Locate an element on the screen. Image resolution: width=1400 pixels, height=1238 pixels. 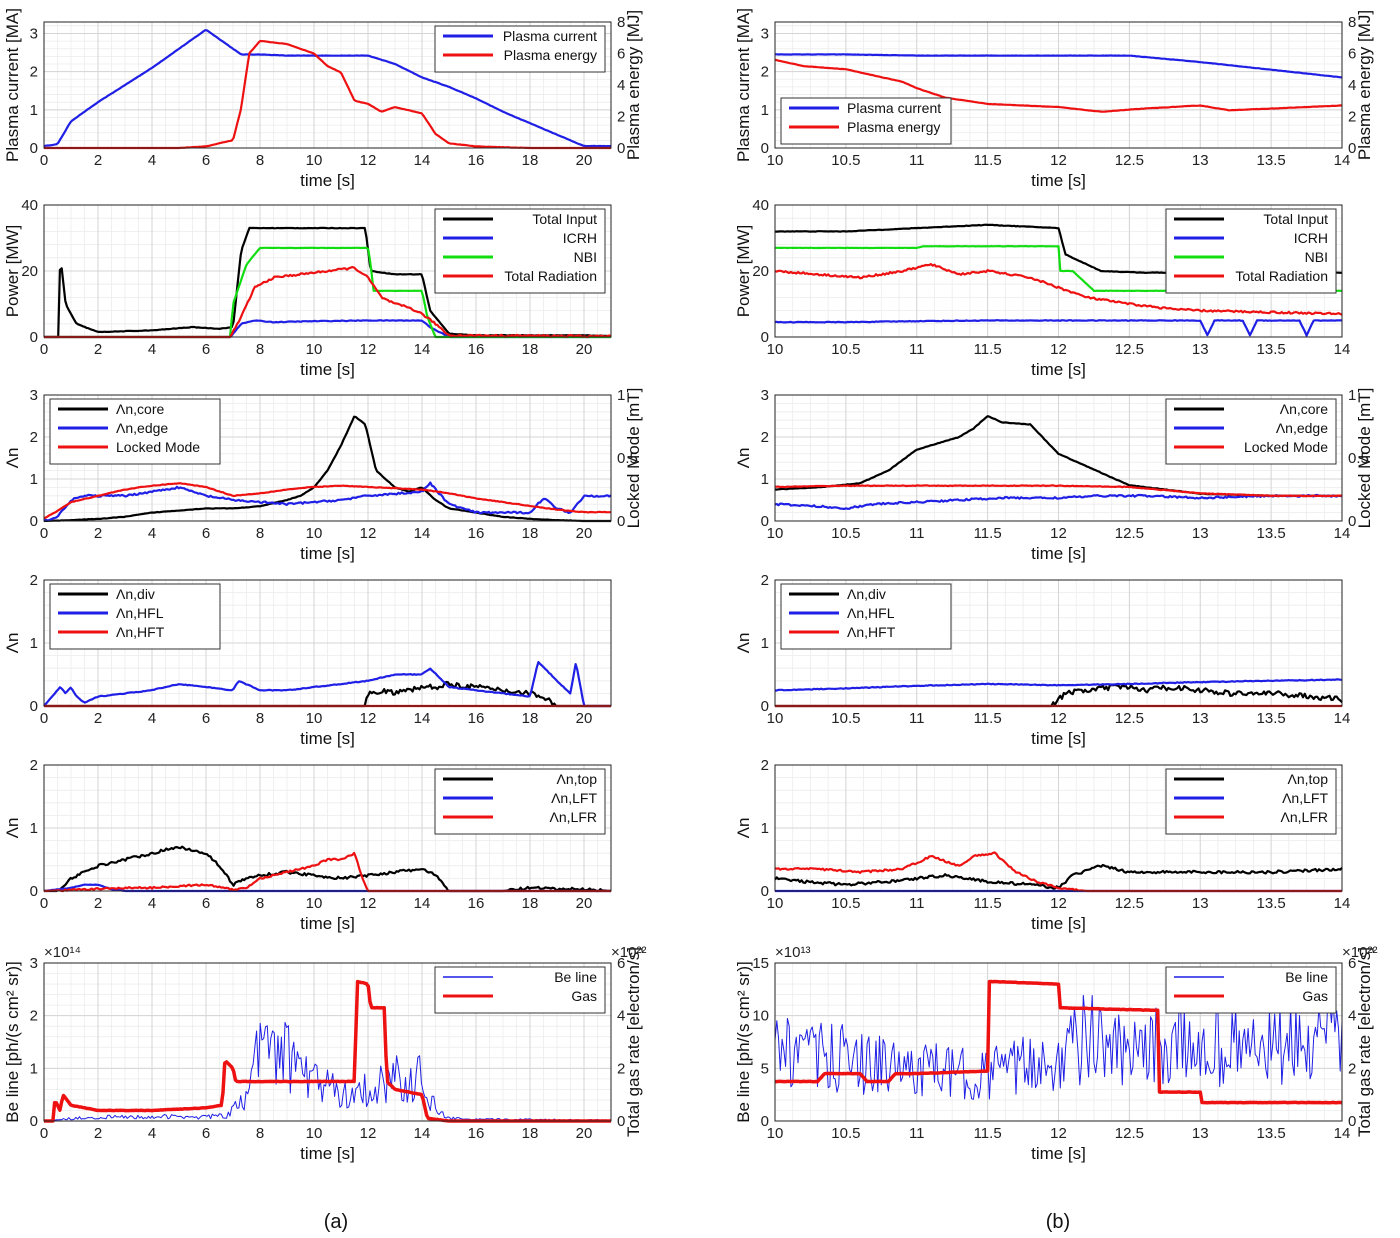
x-tick-label: 13.5 is located at coordinates (1271, 903).